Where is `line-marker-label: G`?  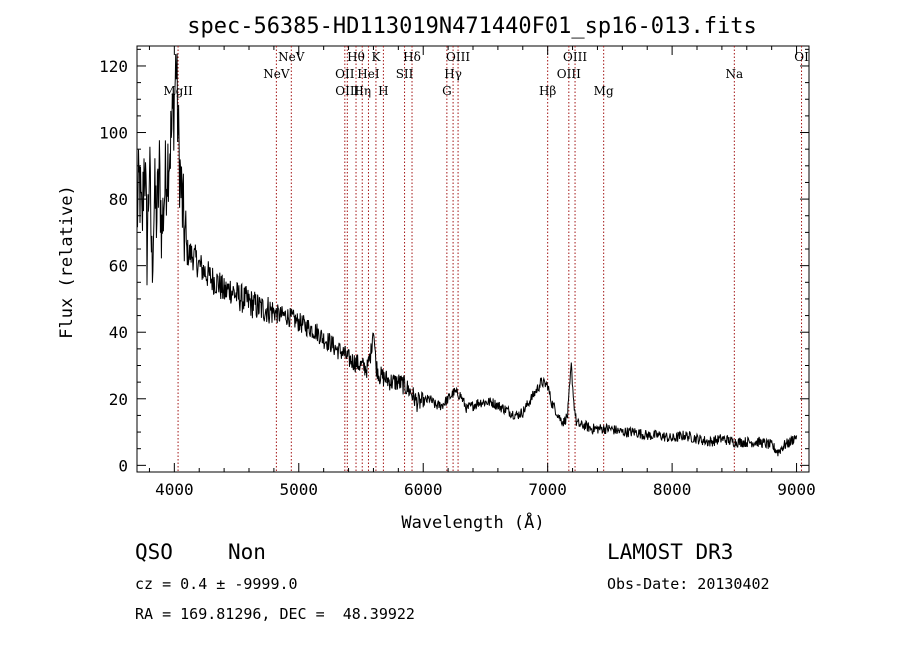
line-marker-label: G is located at coordinates (447, 91).